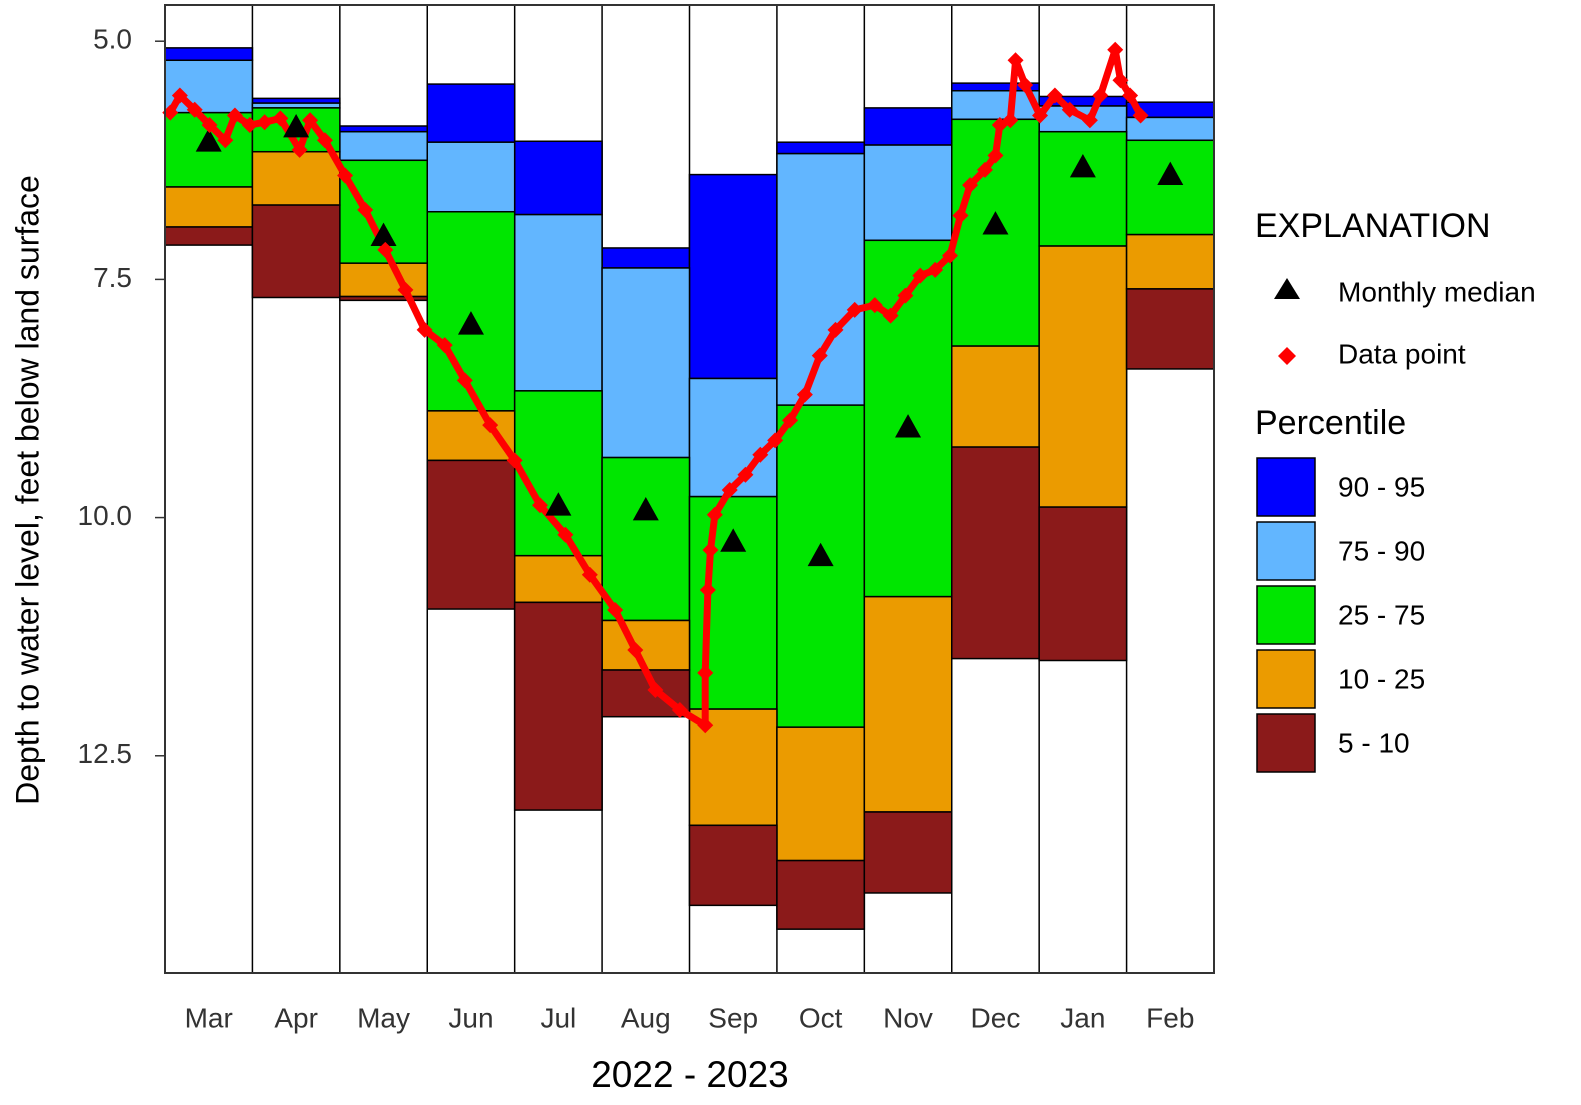 This screenshot has height=1105, width=1581. Describe the element at coordinates (1170, 1017) in the screenshot. I see `x-tick-label: Feb` at that location.